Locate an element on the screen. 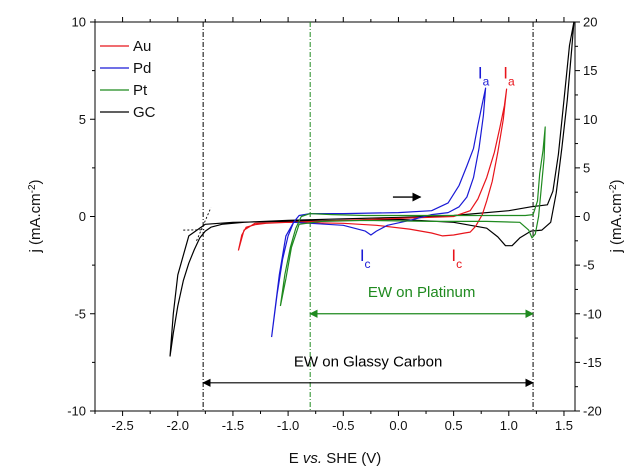 The height and width of the screenshot is (473, 632). x-tick-label: 0.0 is located at coordinates (398, 425).